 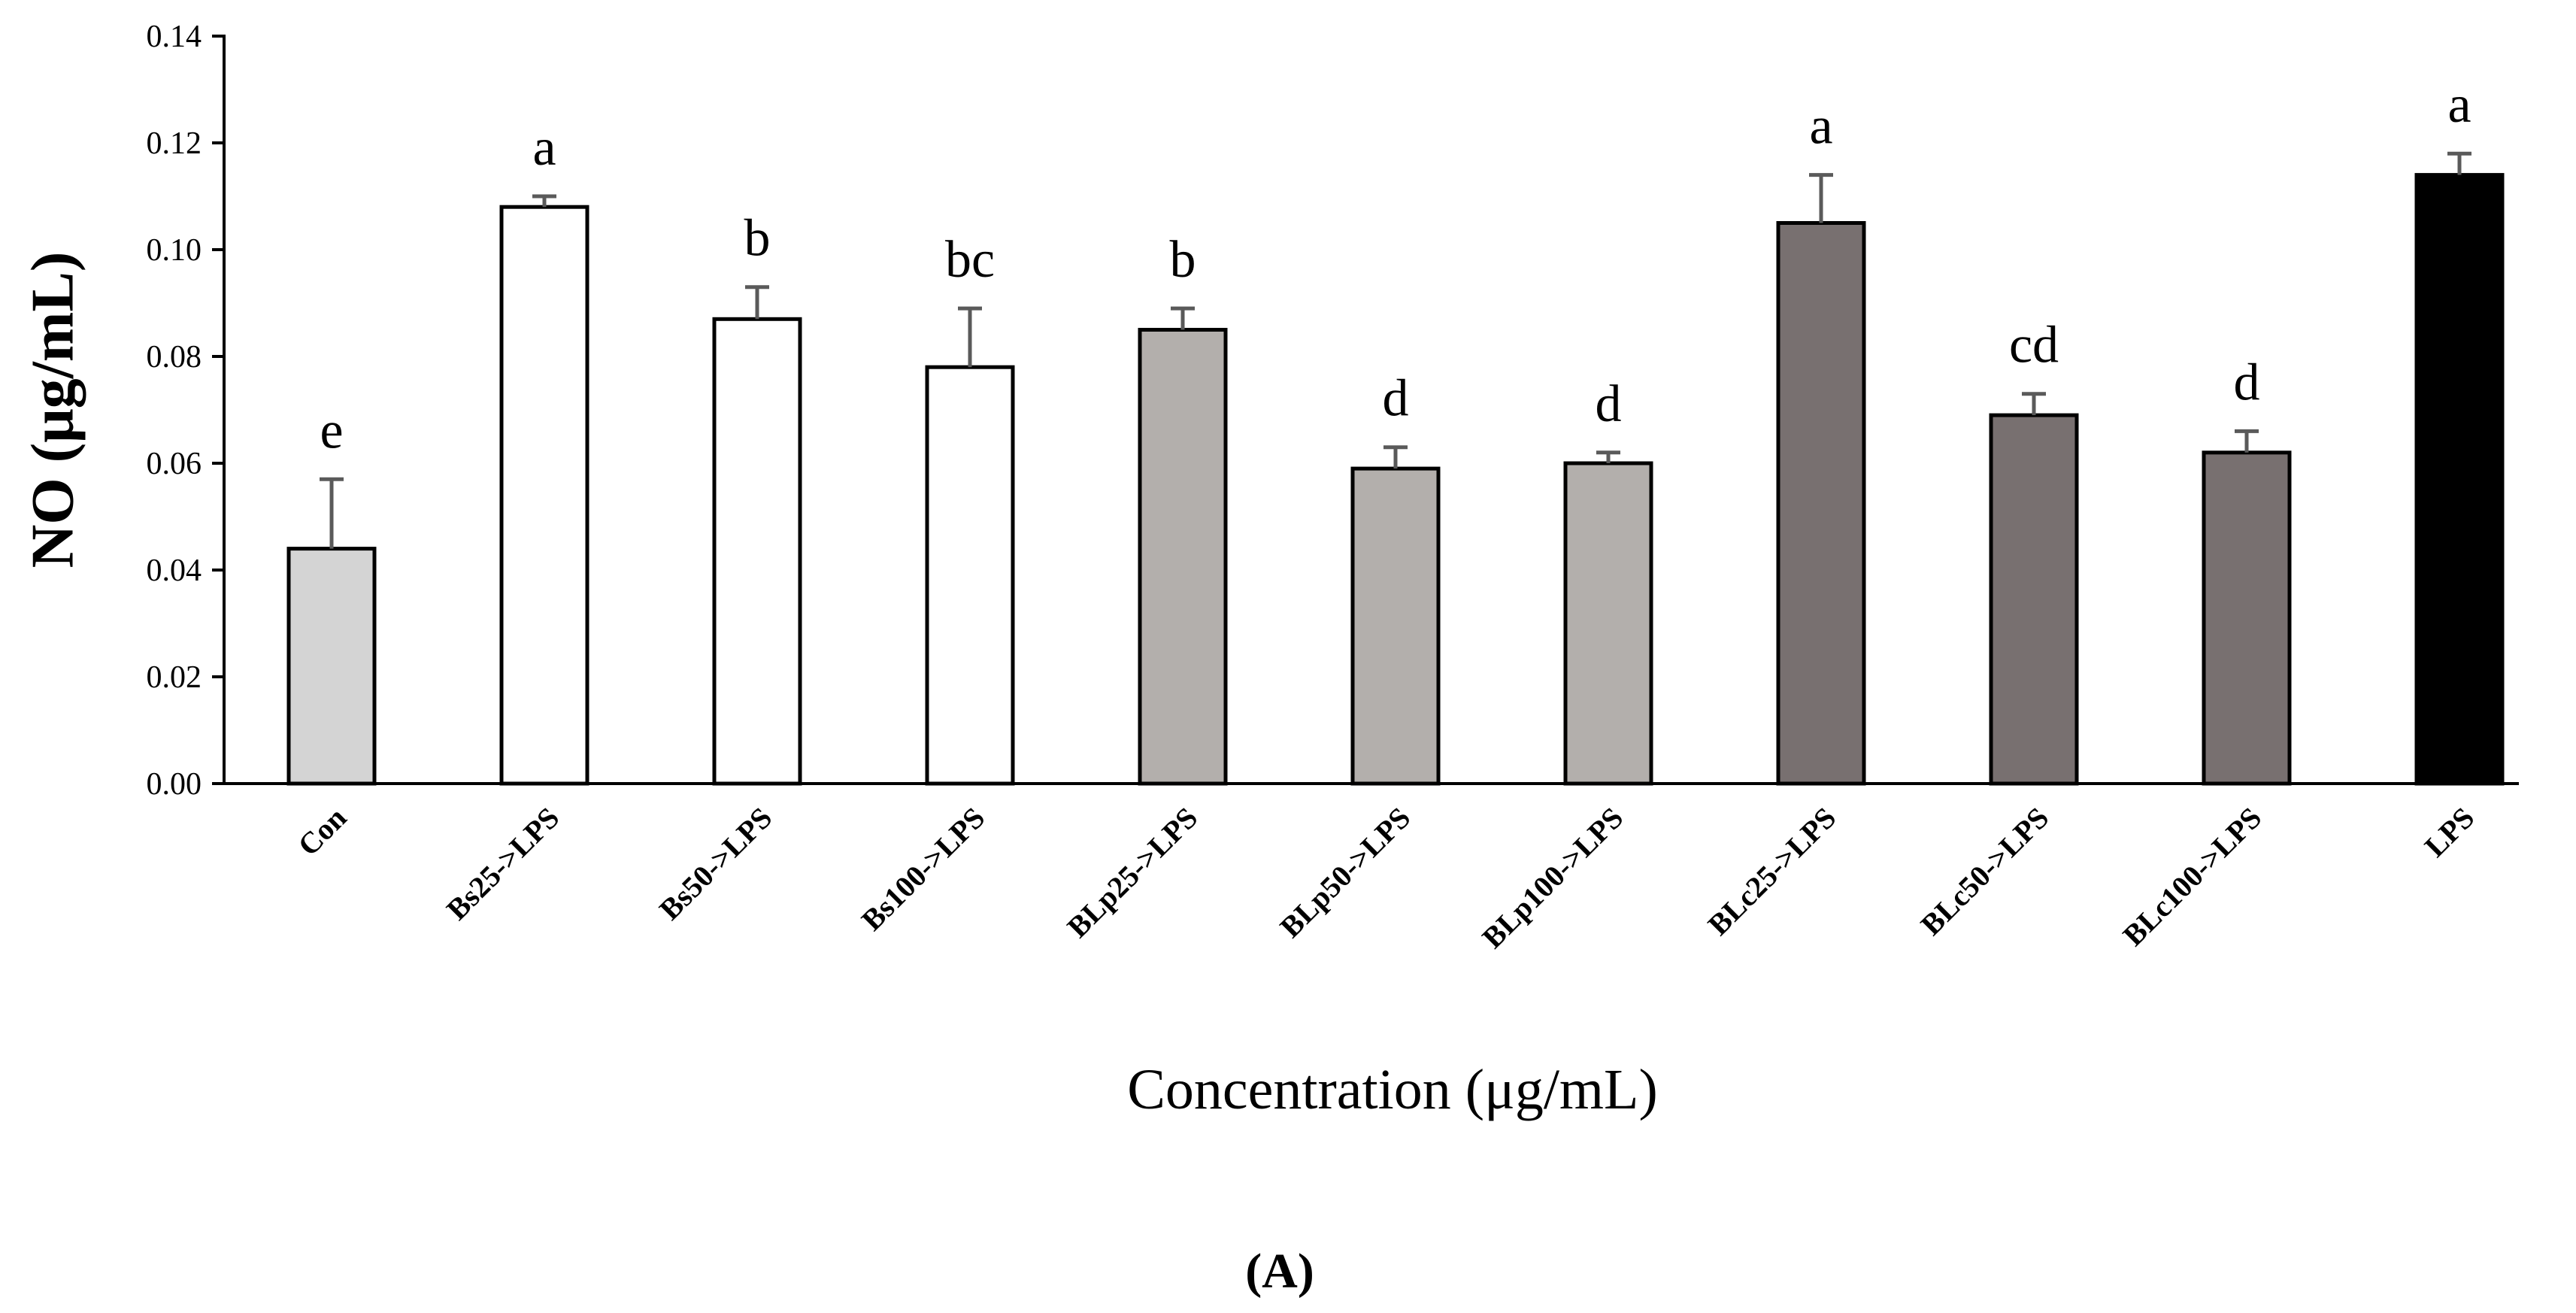 I want to click on bar-blp25-lps, so click(x=1183, y=557).